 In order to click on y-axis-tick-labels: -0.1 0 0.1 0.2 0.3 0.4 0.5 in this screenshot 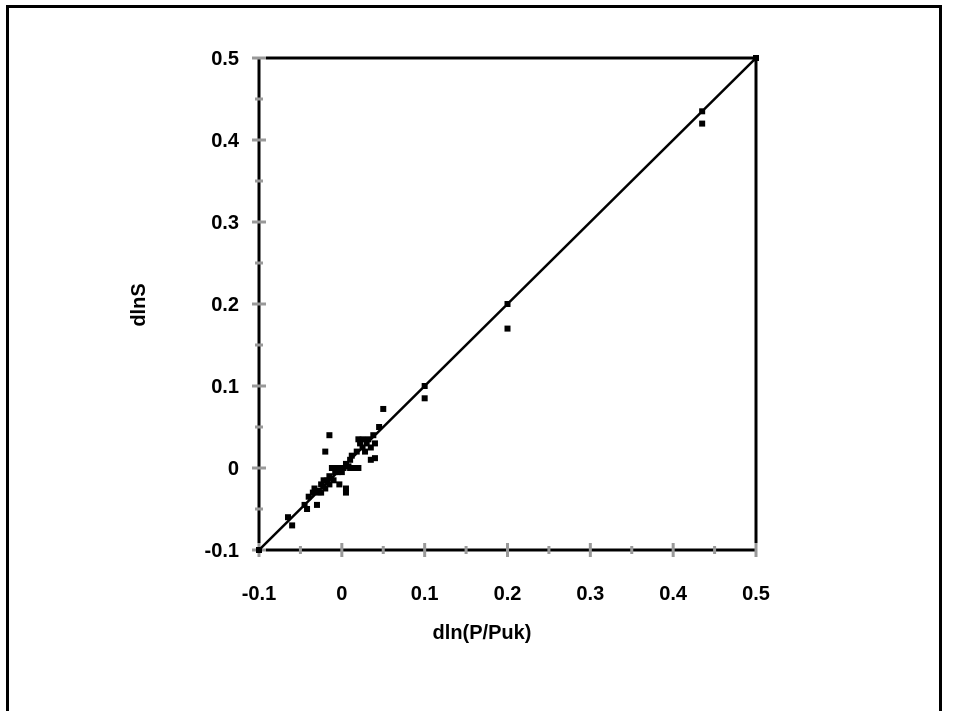, I will do `click(222, 305)`.